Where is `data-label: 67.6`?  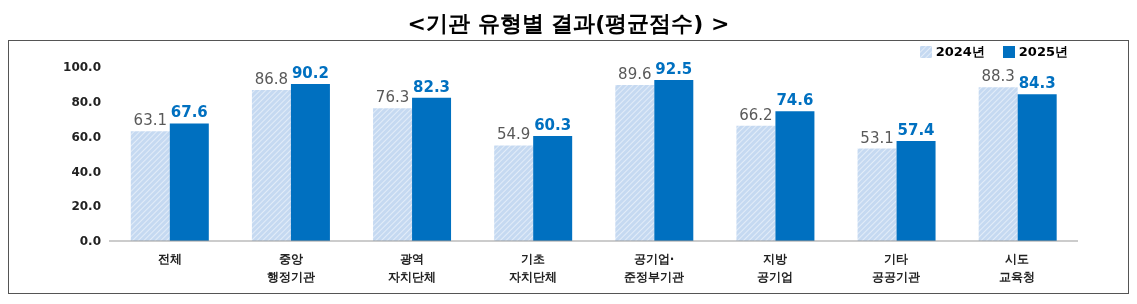 data-label: 67.6 is located at coordinates (189, 112).